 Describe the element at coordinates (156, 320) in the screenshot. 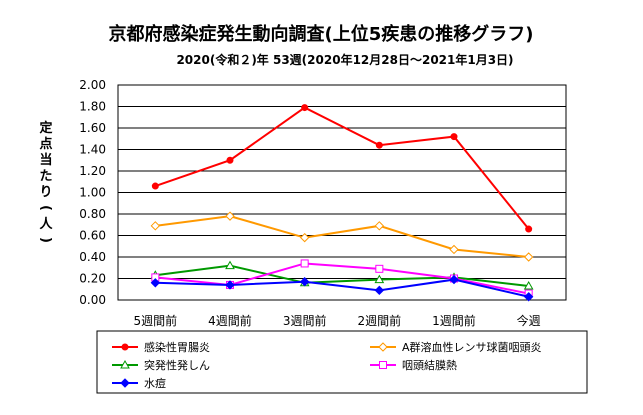

I see `x-tick-label: 5週間前` at that location.